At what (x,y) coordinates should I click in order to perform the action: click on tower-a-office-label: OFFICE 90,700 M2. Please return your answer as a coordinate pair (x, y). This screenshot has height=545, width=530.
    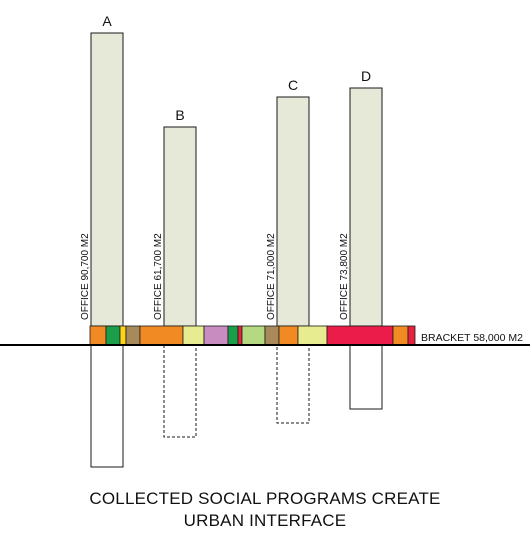
    Looking at the image, I should click on (85, 276).